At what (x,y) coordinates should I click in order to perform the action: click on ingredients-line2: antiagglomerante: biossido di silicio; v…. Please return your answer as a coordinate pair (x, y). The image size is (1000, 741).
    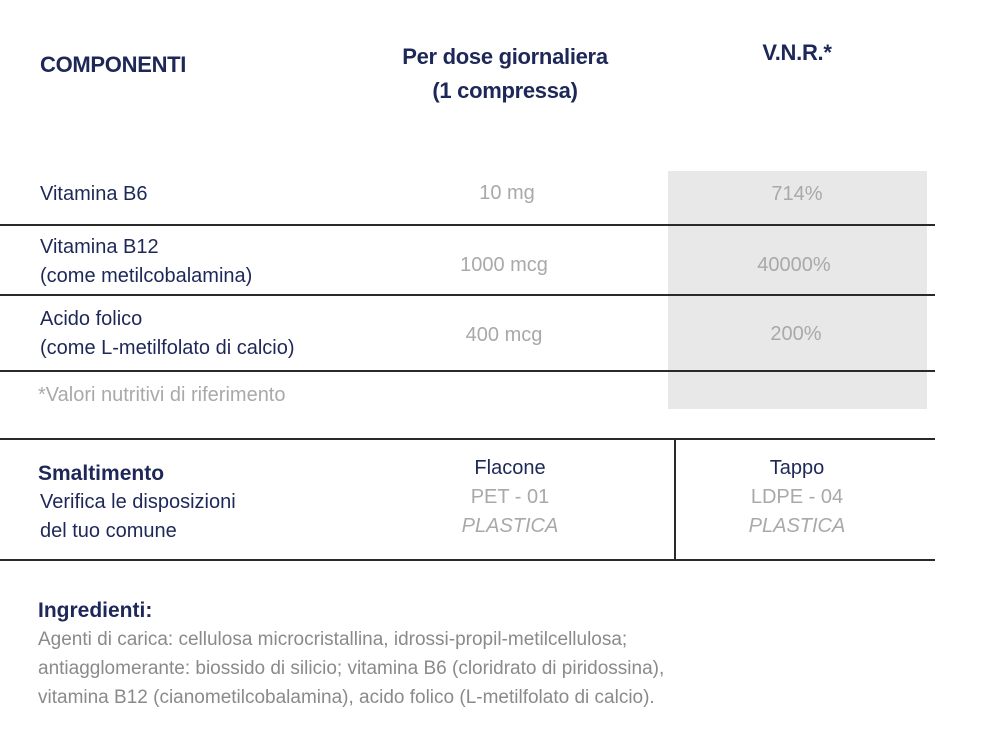
    Looking at the image, I should click on (351, 668).